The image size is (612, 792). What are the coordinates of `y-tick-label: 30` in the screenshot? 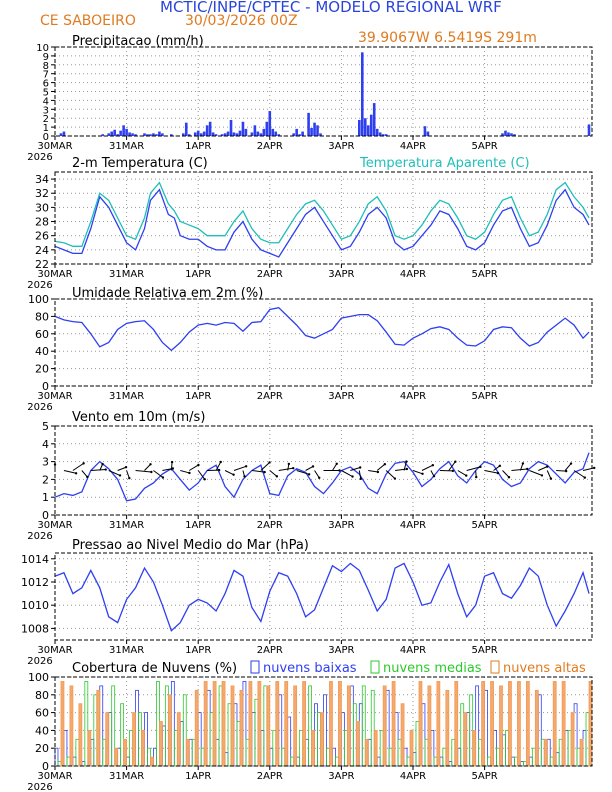 It's located at (42, 207).